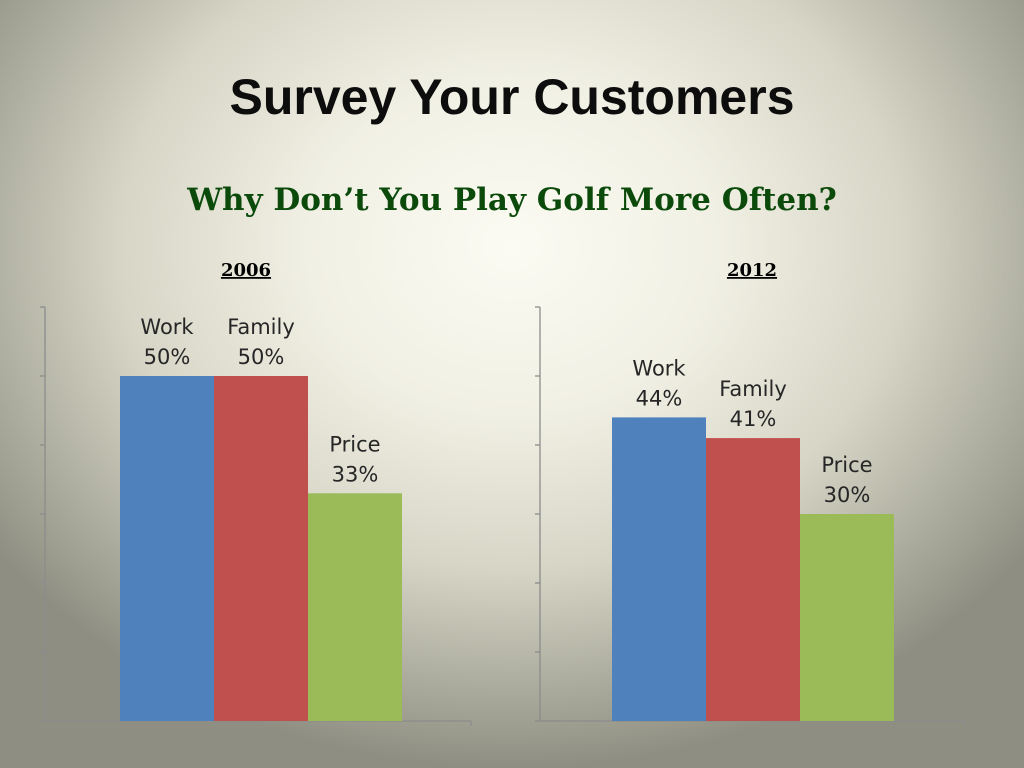  I want to click on chart-2012-category-label-work: Work, so click(659, 368).